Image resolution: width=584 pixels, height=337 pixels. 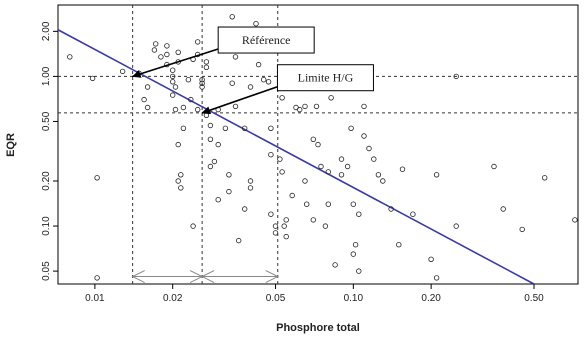 I want to click on x-axis: 0.01 0.02 0.05 0.10 0.20 0.50, so click(x=314, y=294).